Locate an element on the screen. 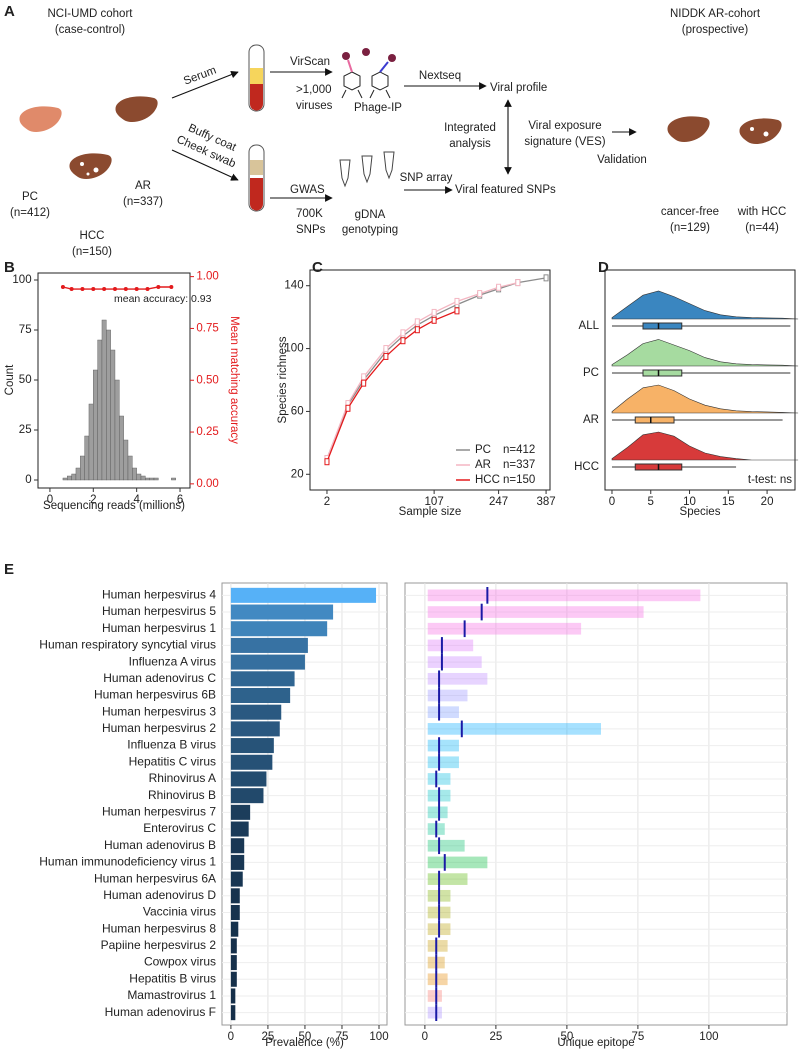 The height and width of the screenshot is (1050, 802). step-label: VirScan is located at coordinates (310, 62).